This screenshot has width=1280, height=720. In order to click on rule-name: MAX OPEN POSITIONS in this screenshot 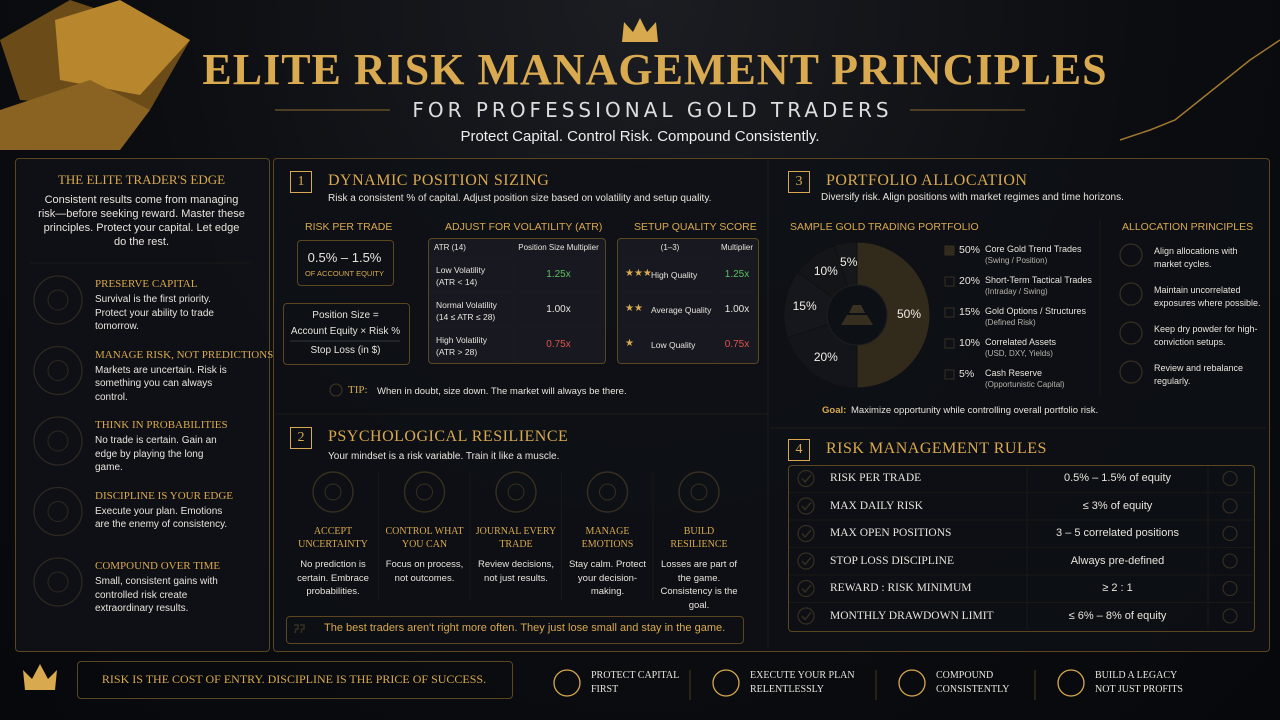, I will do `click(891, 533)`.